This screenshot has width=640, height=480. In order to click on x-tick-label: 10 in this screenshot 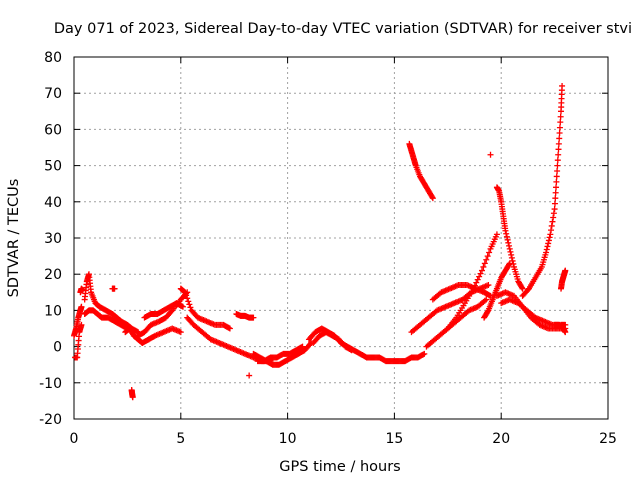, I will do `click(288, 439)`.